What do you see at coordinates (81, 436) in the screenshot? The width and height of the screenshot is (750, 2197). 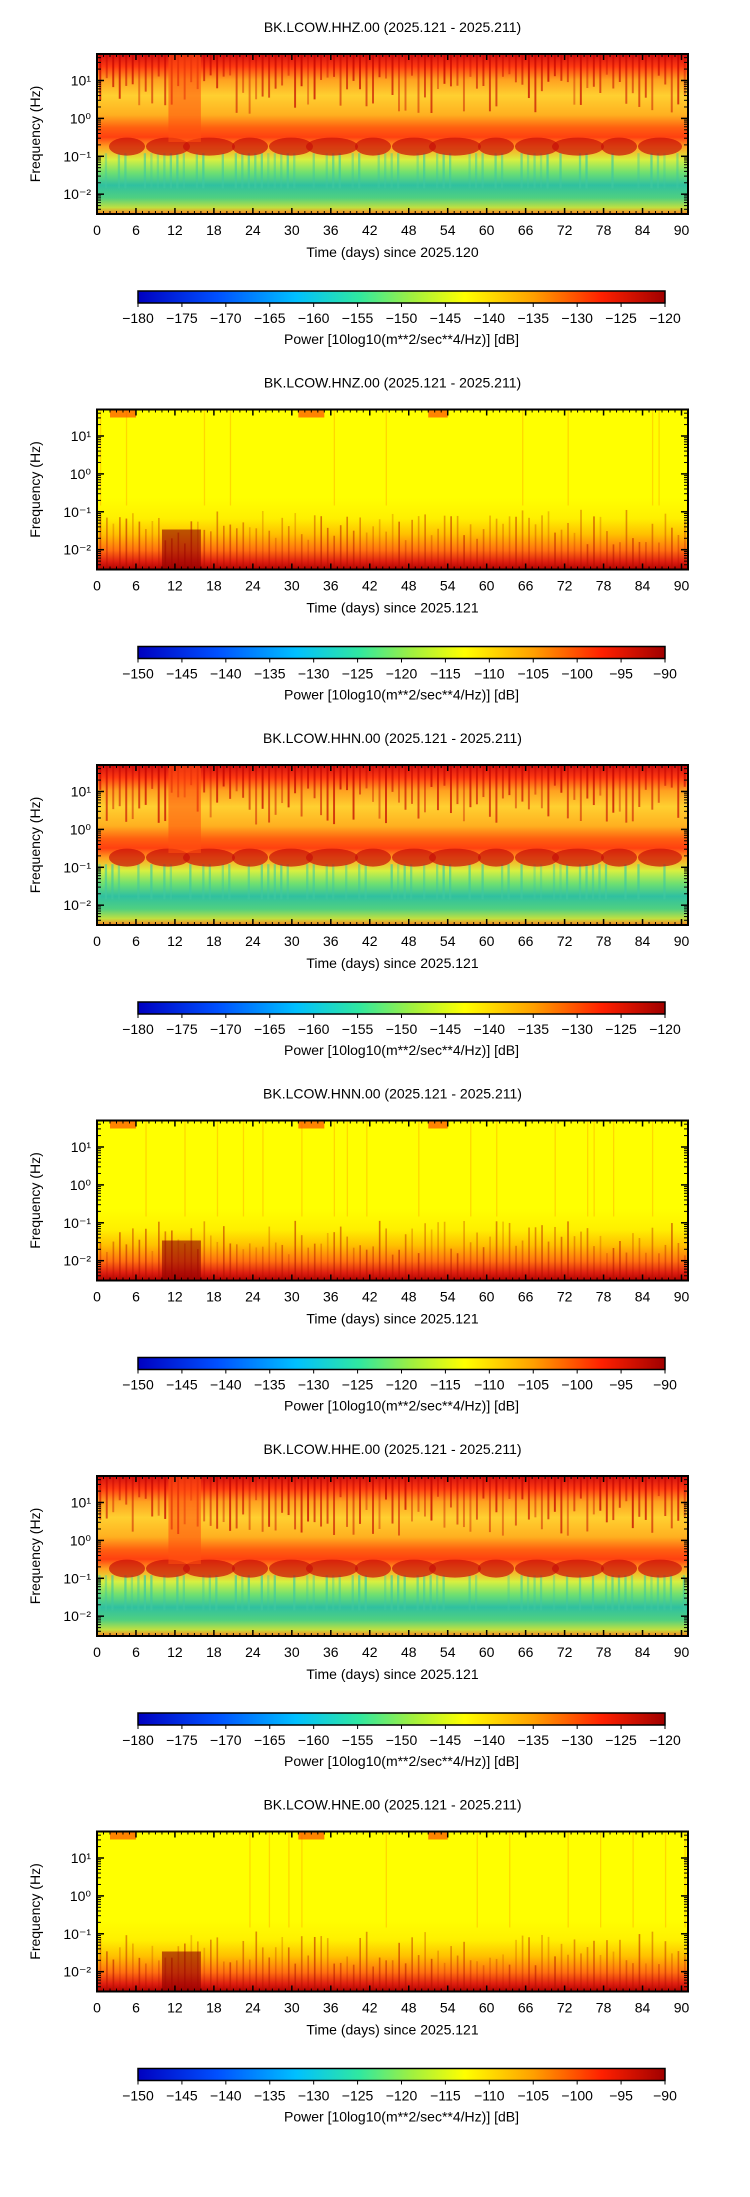 I see `y-tick-label: 10¹` at bounding box center [81, 436].